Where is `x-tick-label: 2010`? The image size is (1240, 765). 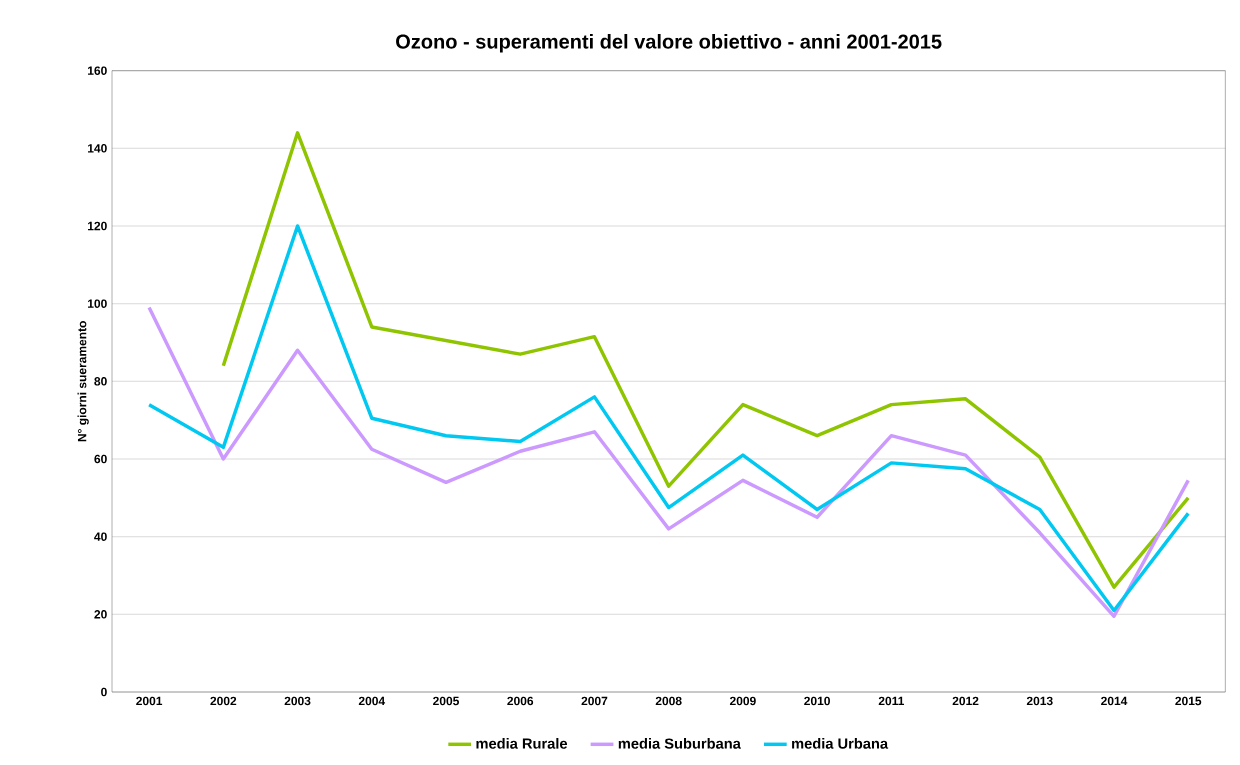 x-tick-label: 2010 is located at coordinates (817, 701).